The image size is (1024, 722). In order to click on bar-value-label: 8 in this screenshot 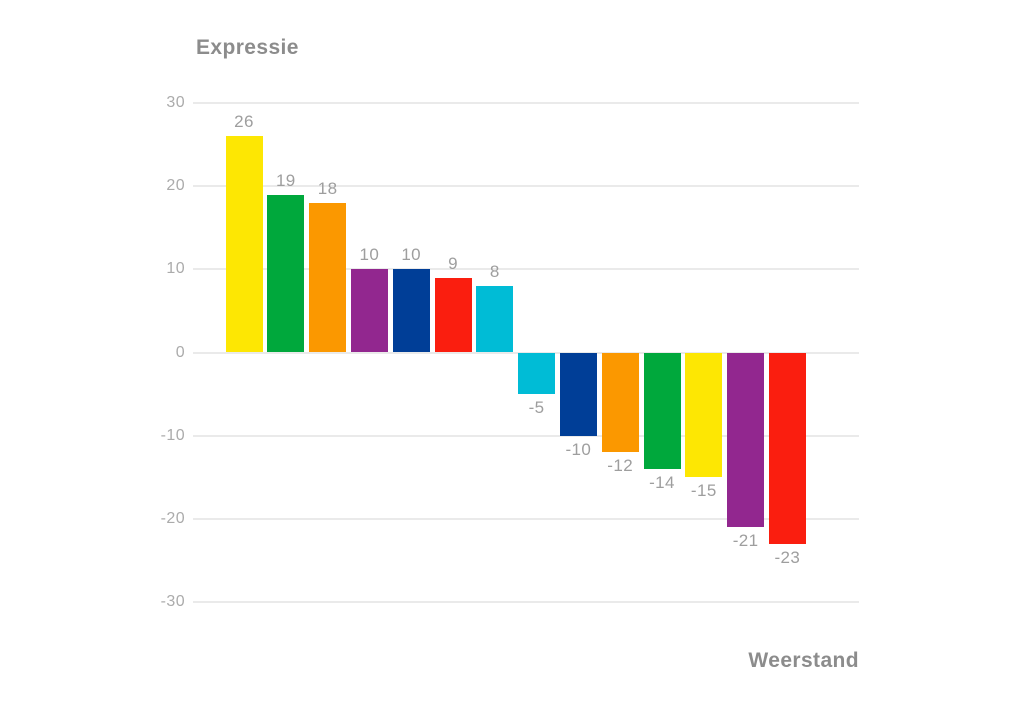, I will do `click(494, 272)`.